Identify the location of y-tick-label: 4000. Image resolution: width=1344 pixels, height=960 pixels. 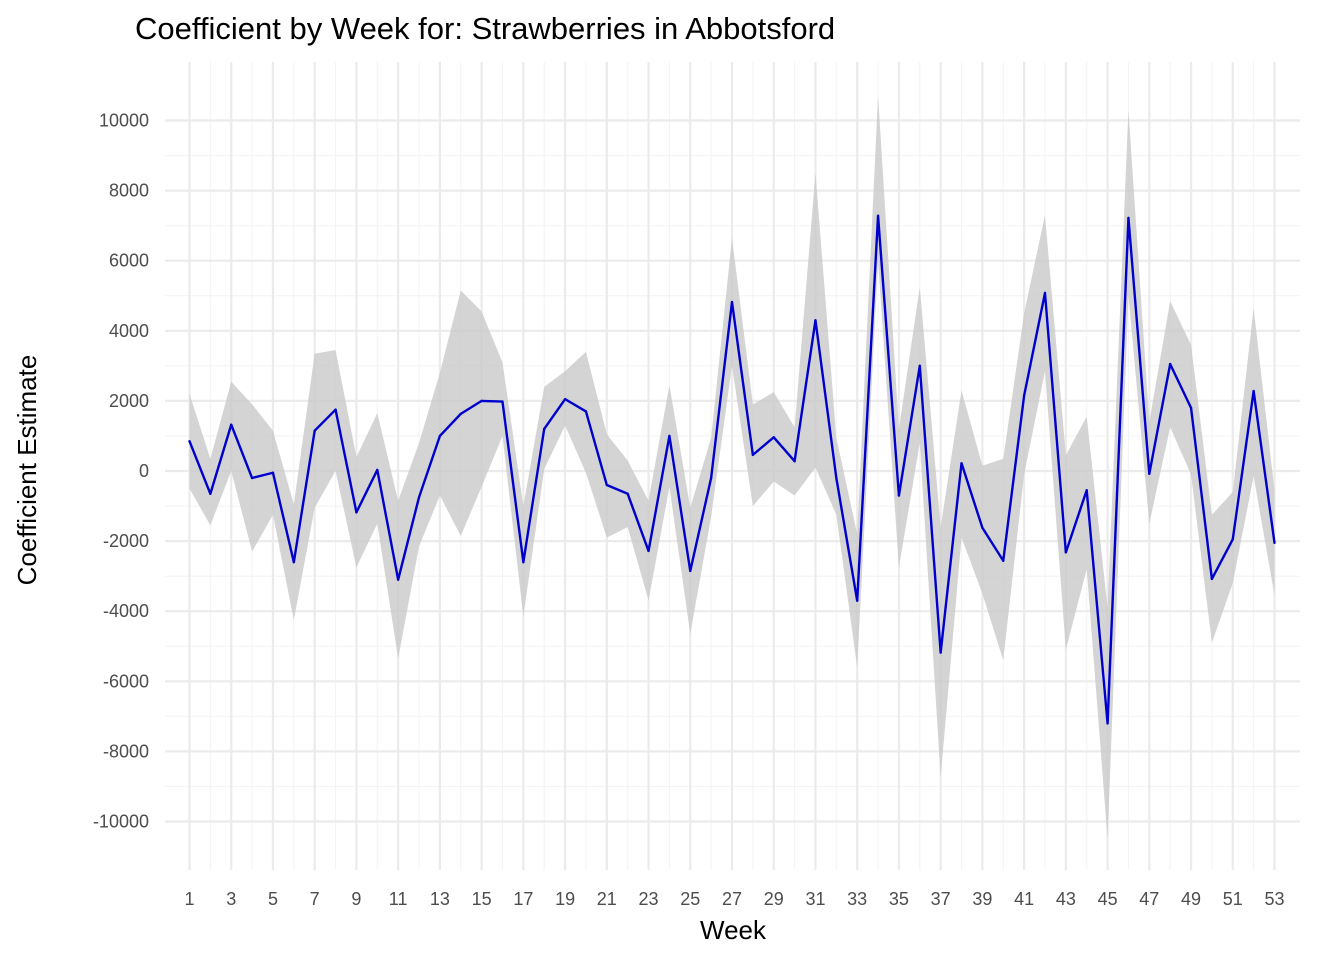
(129, 331).